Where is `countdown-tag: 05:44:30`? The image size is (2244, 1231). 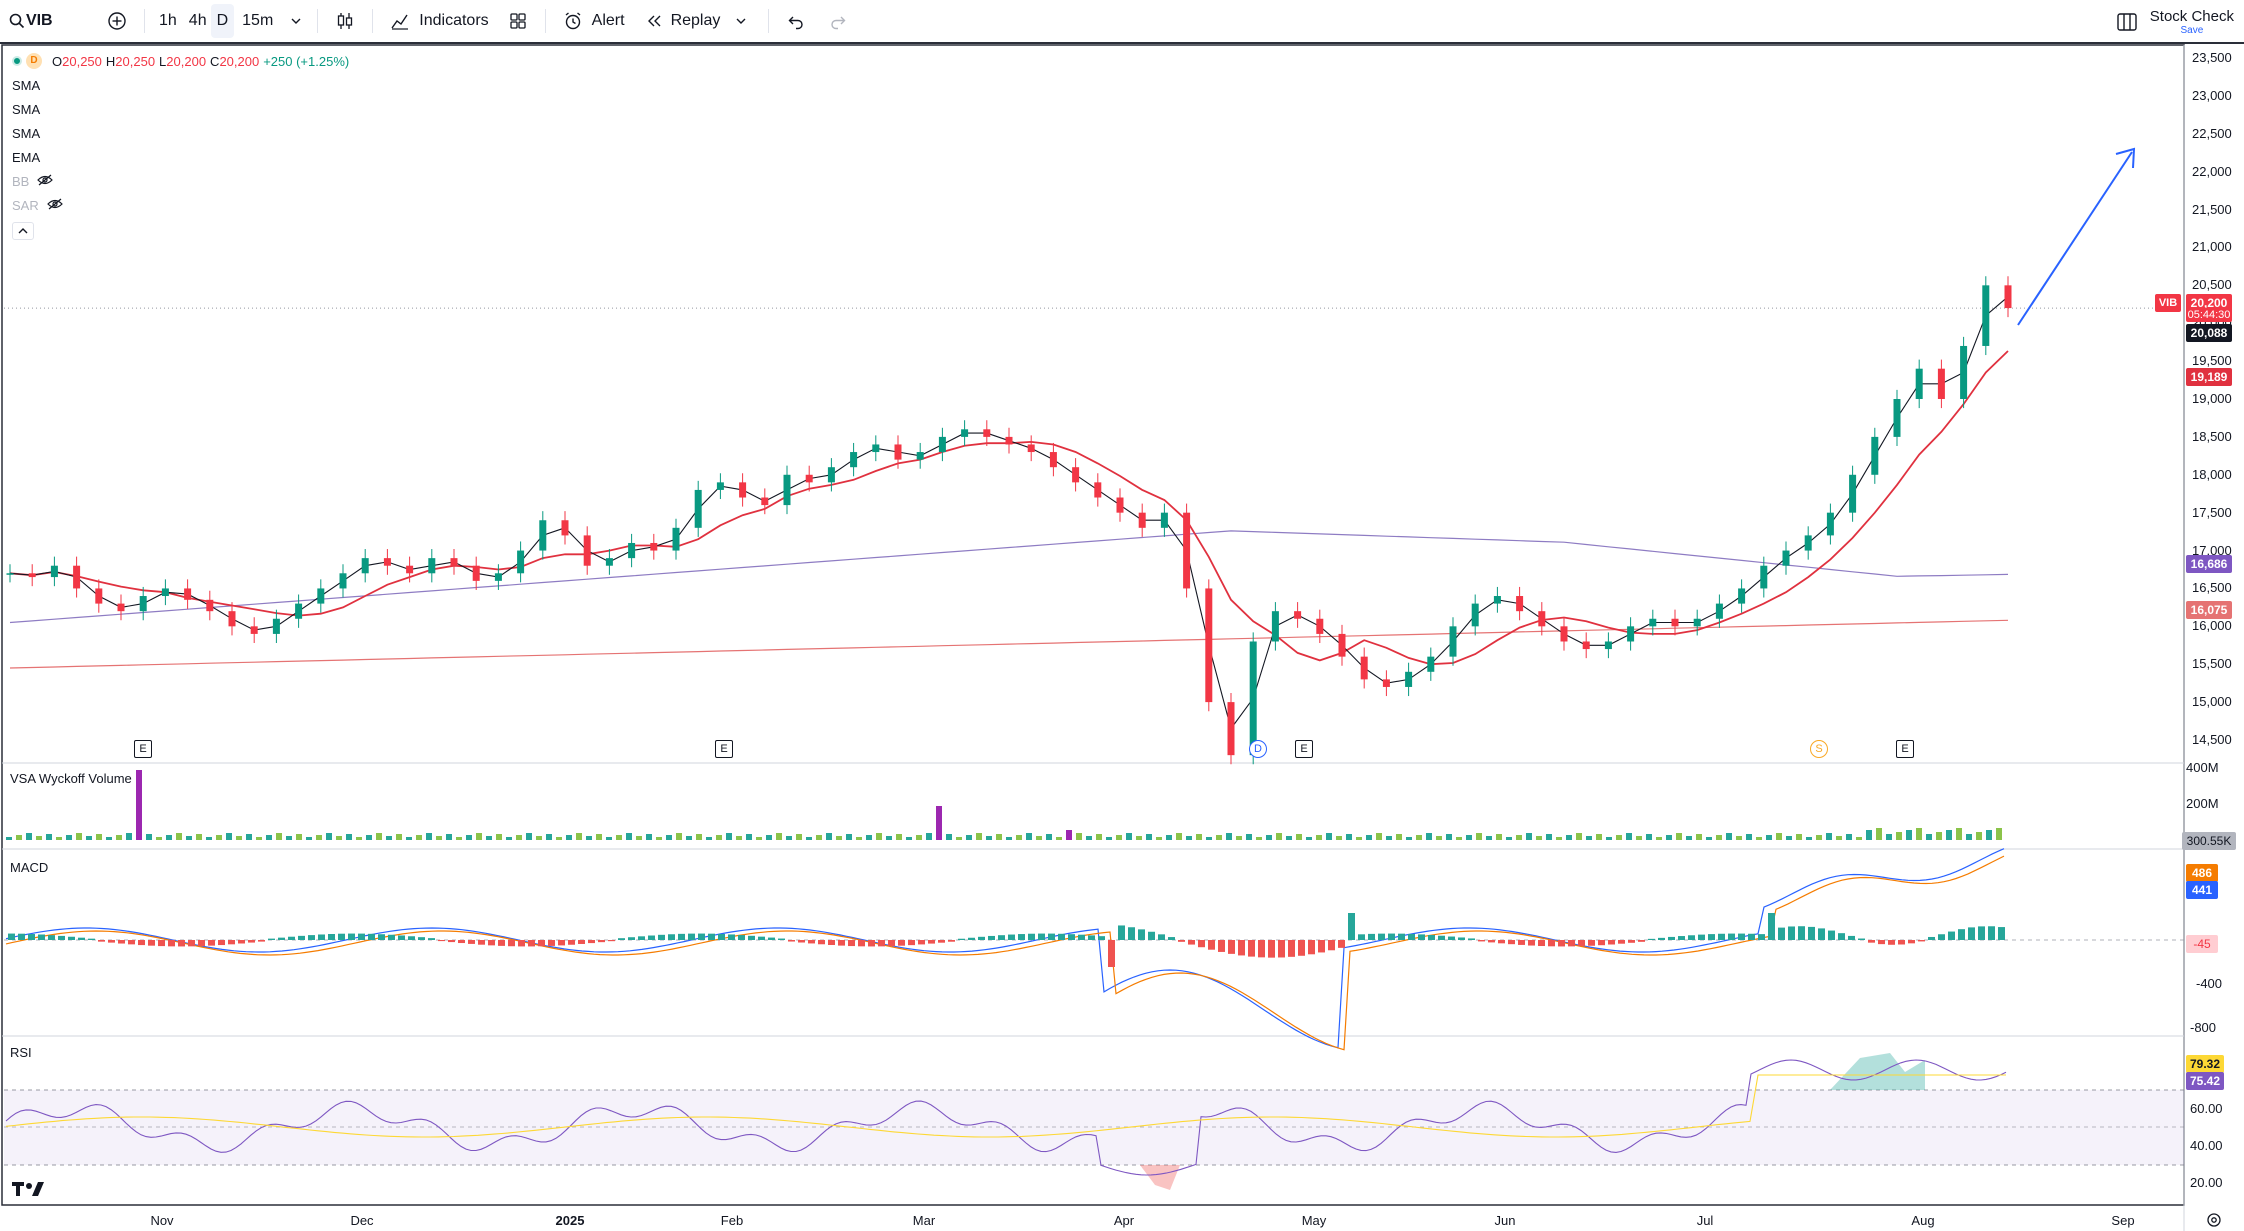
countdown-tag: 05:44:30 is located at coordinates (2209, 315).